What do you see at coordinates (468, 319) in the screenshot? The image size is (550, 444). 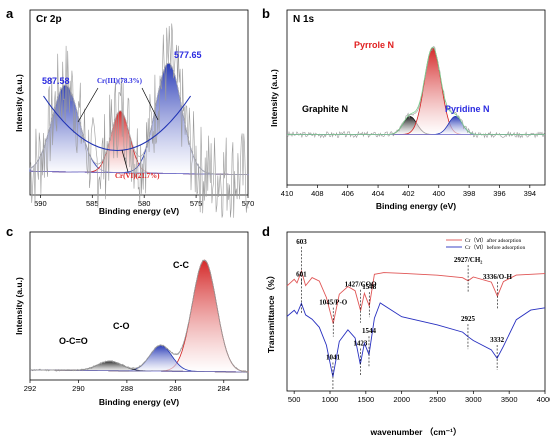 I see `peak-annotation: 2925` at bounding box center [468, 319].